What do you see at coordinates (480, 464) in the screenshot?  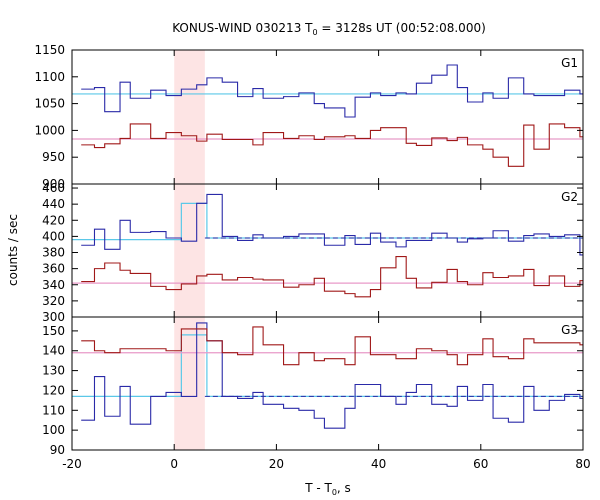 I see `x-tick-label: 60` at bounding box center [480, 464].